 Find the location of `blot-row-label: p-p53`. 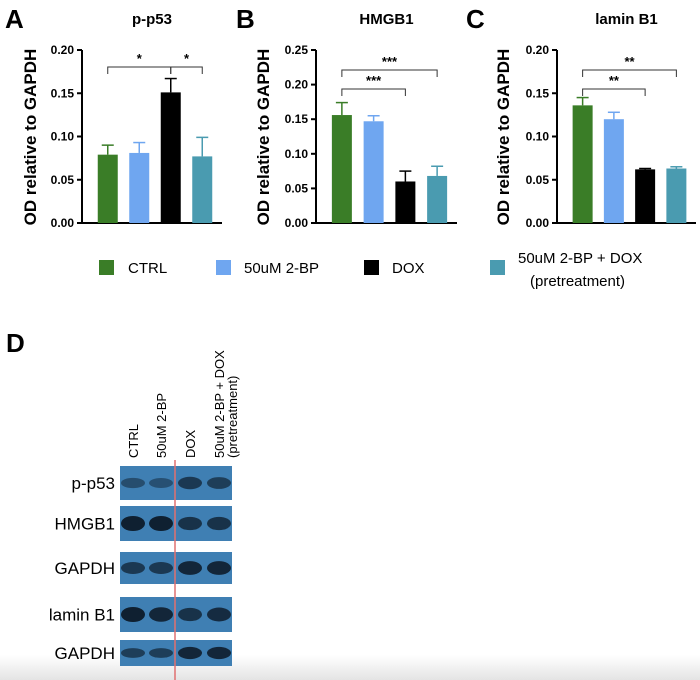

blot-row-label: p-p53 is located at coordinates (93, 483).